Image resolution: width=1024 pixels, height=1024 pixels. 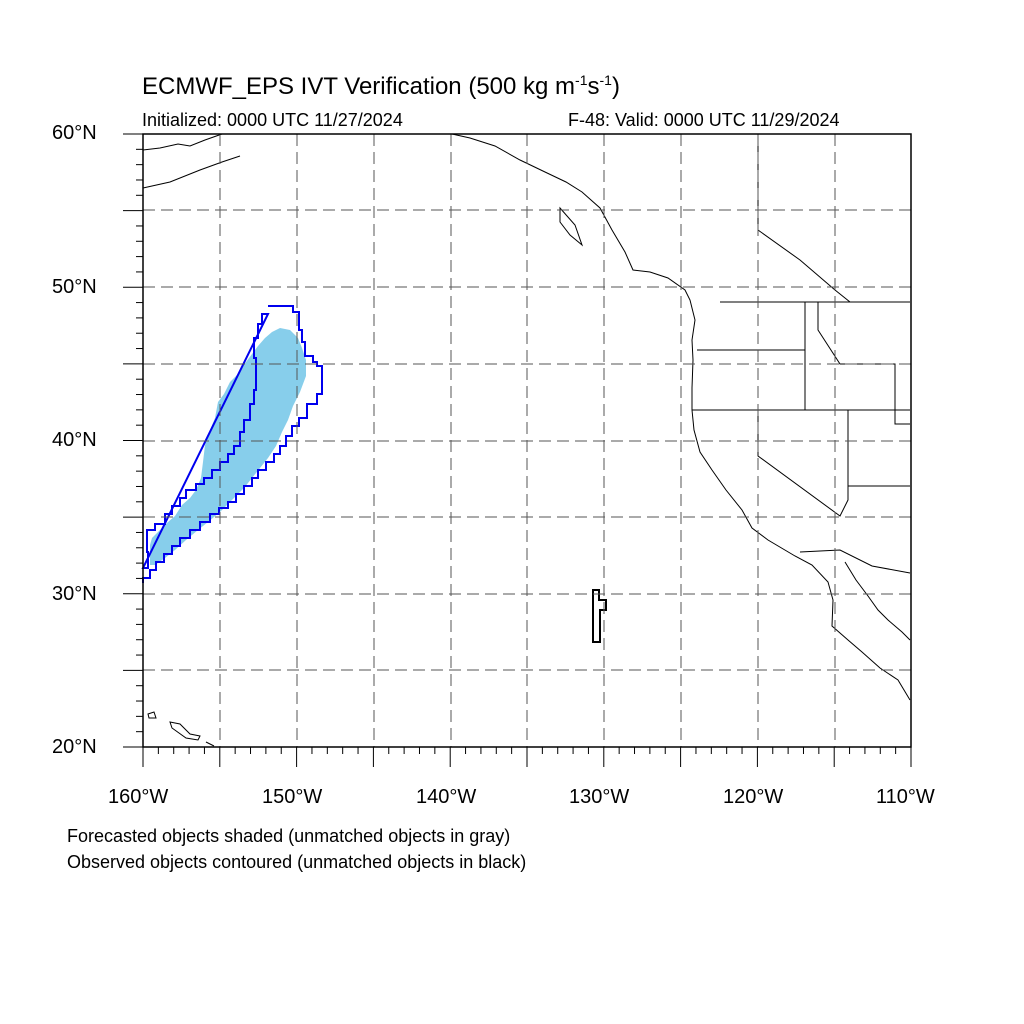 I want to click on lon-label-110w: 110°W, so click(x=905, y=797).